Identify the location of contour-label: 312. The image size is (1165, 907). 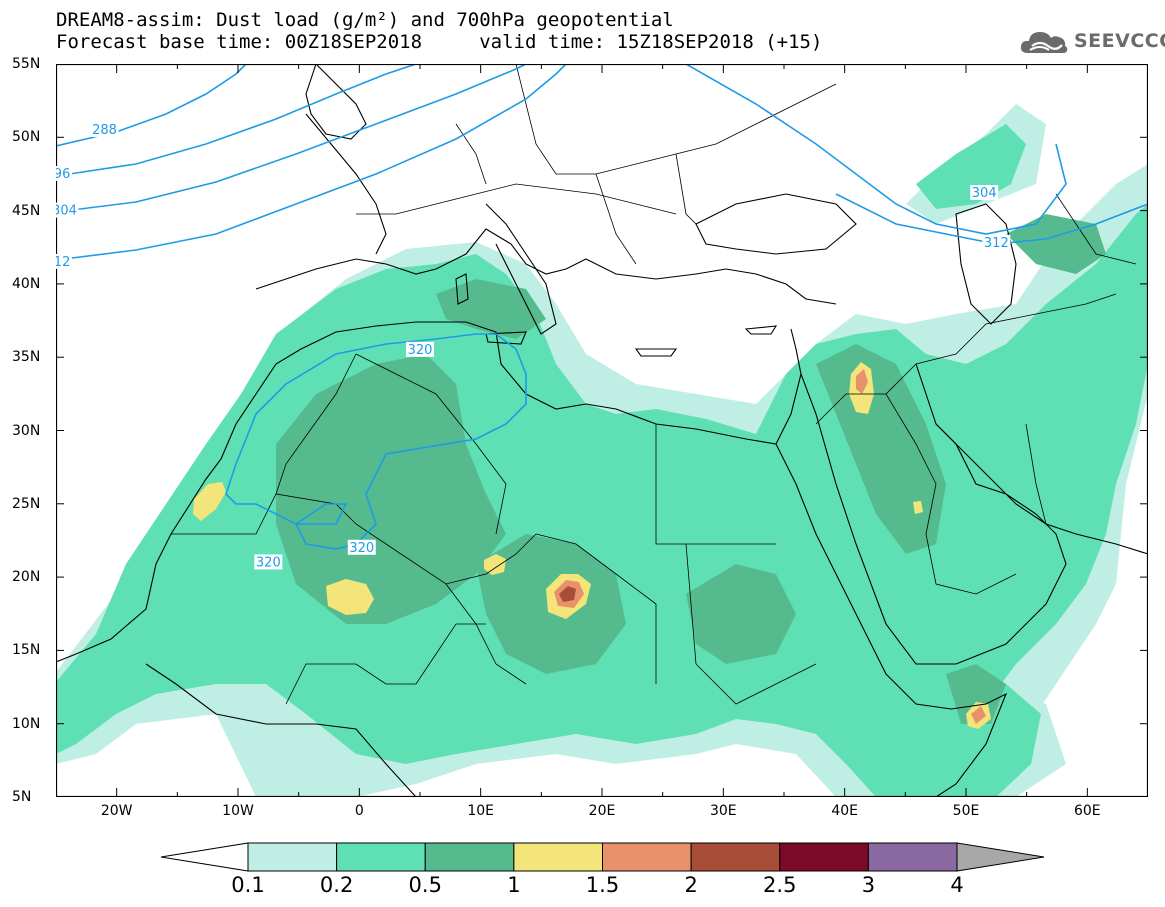
(996, 242).